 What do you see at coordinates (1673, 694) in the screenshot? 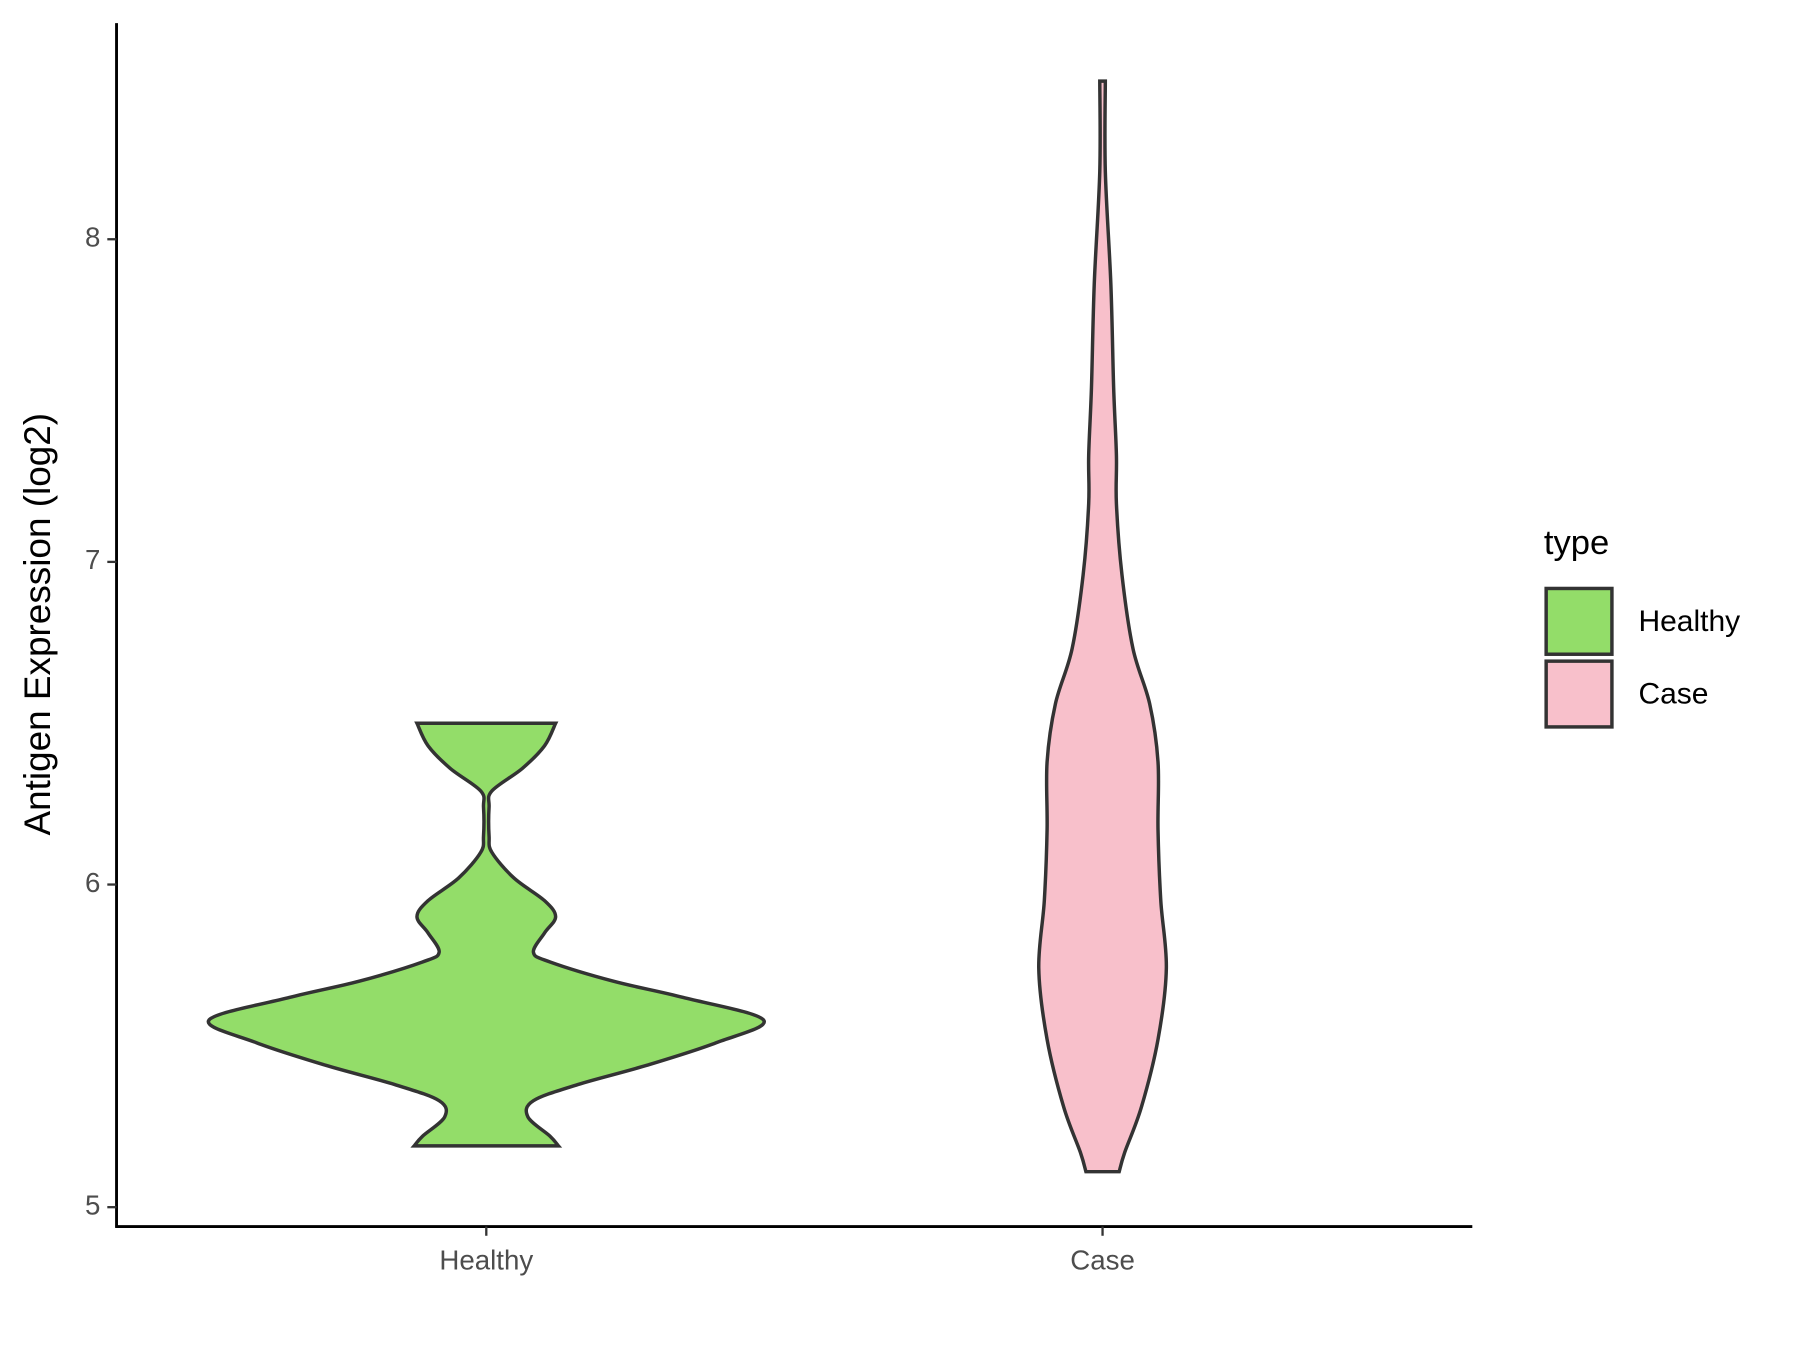
I see `legend-label: Case` at bounding box center [1673, 694].